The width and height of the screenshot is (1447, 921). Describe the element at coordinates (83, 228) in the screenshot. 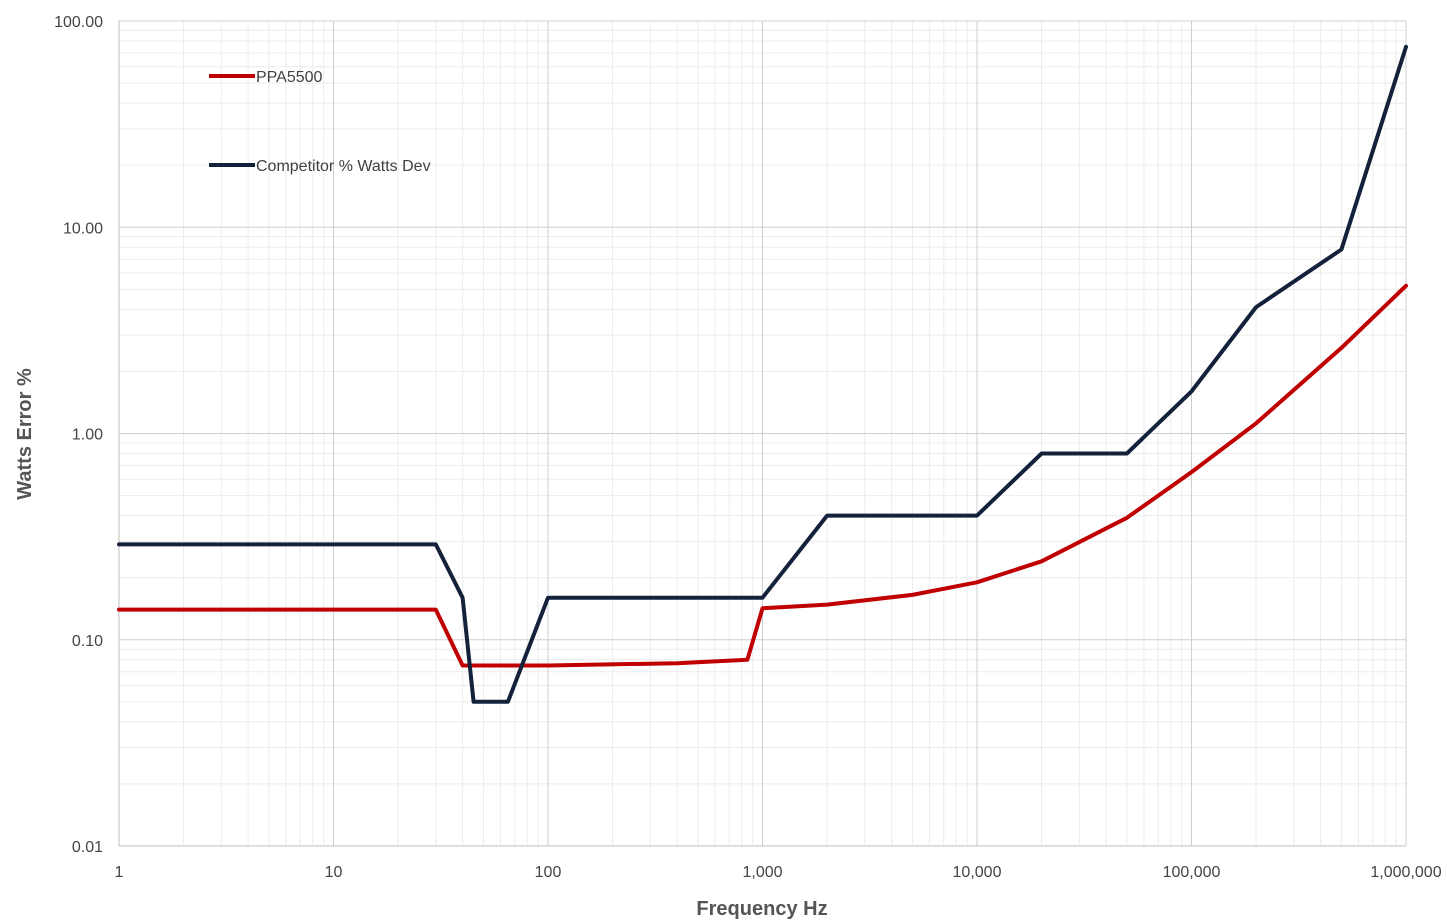

I see `y-tick-label: 10.00` at that location.